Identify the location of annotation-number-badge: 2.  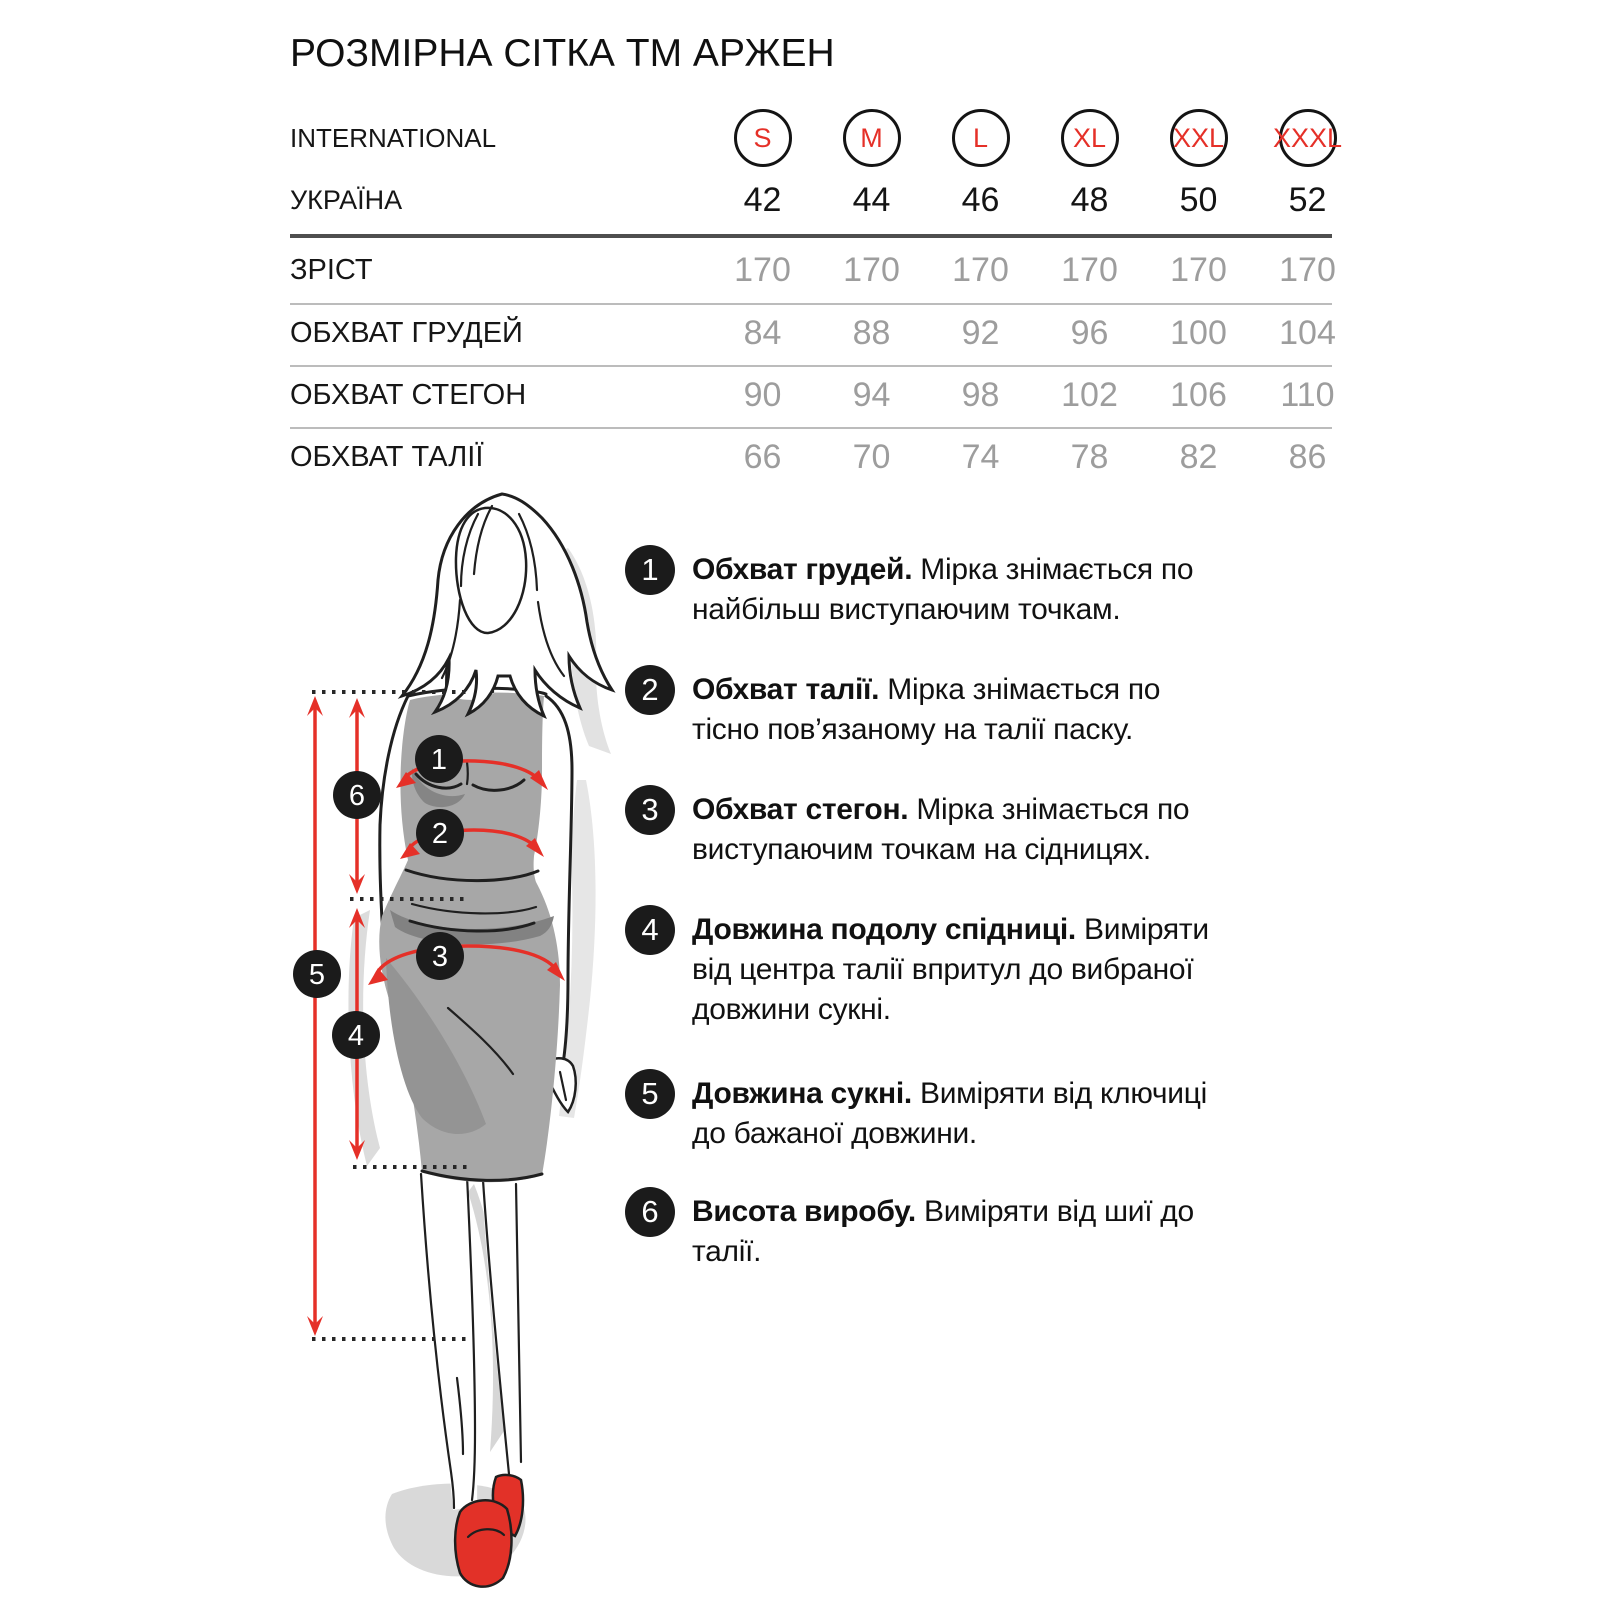
(650, 690).